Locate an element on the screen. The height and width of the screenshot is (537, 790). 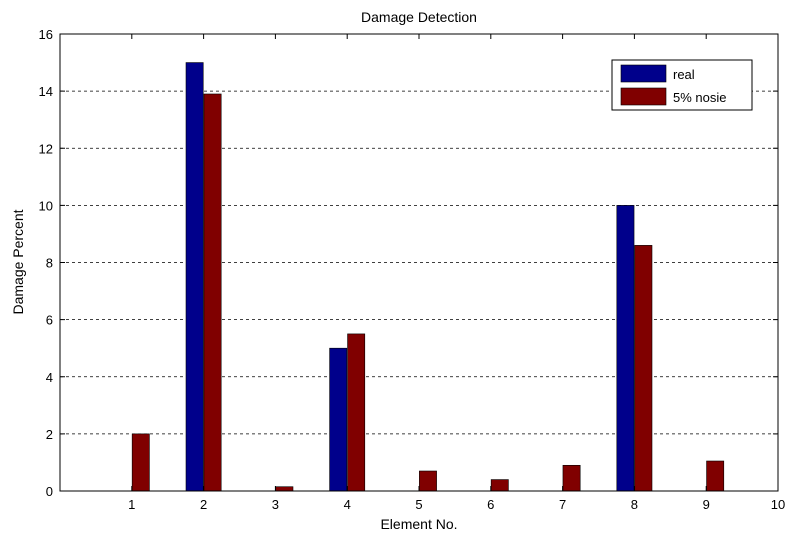
x-tick-label-5: 5 is located at coordinates (418, 504).